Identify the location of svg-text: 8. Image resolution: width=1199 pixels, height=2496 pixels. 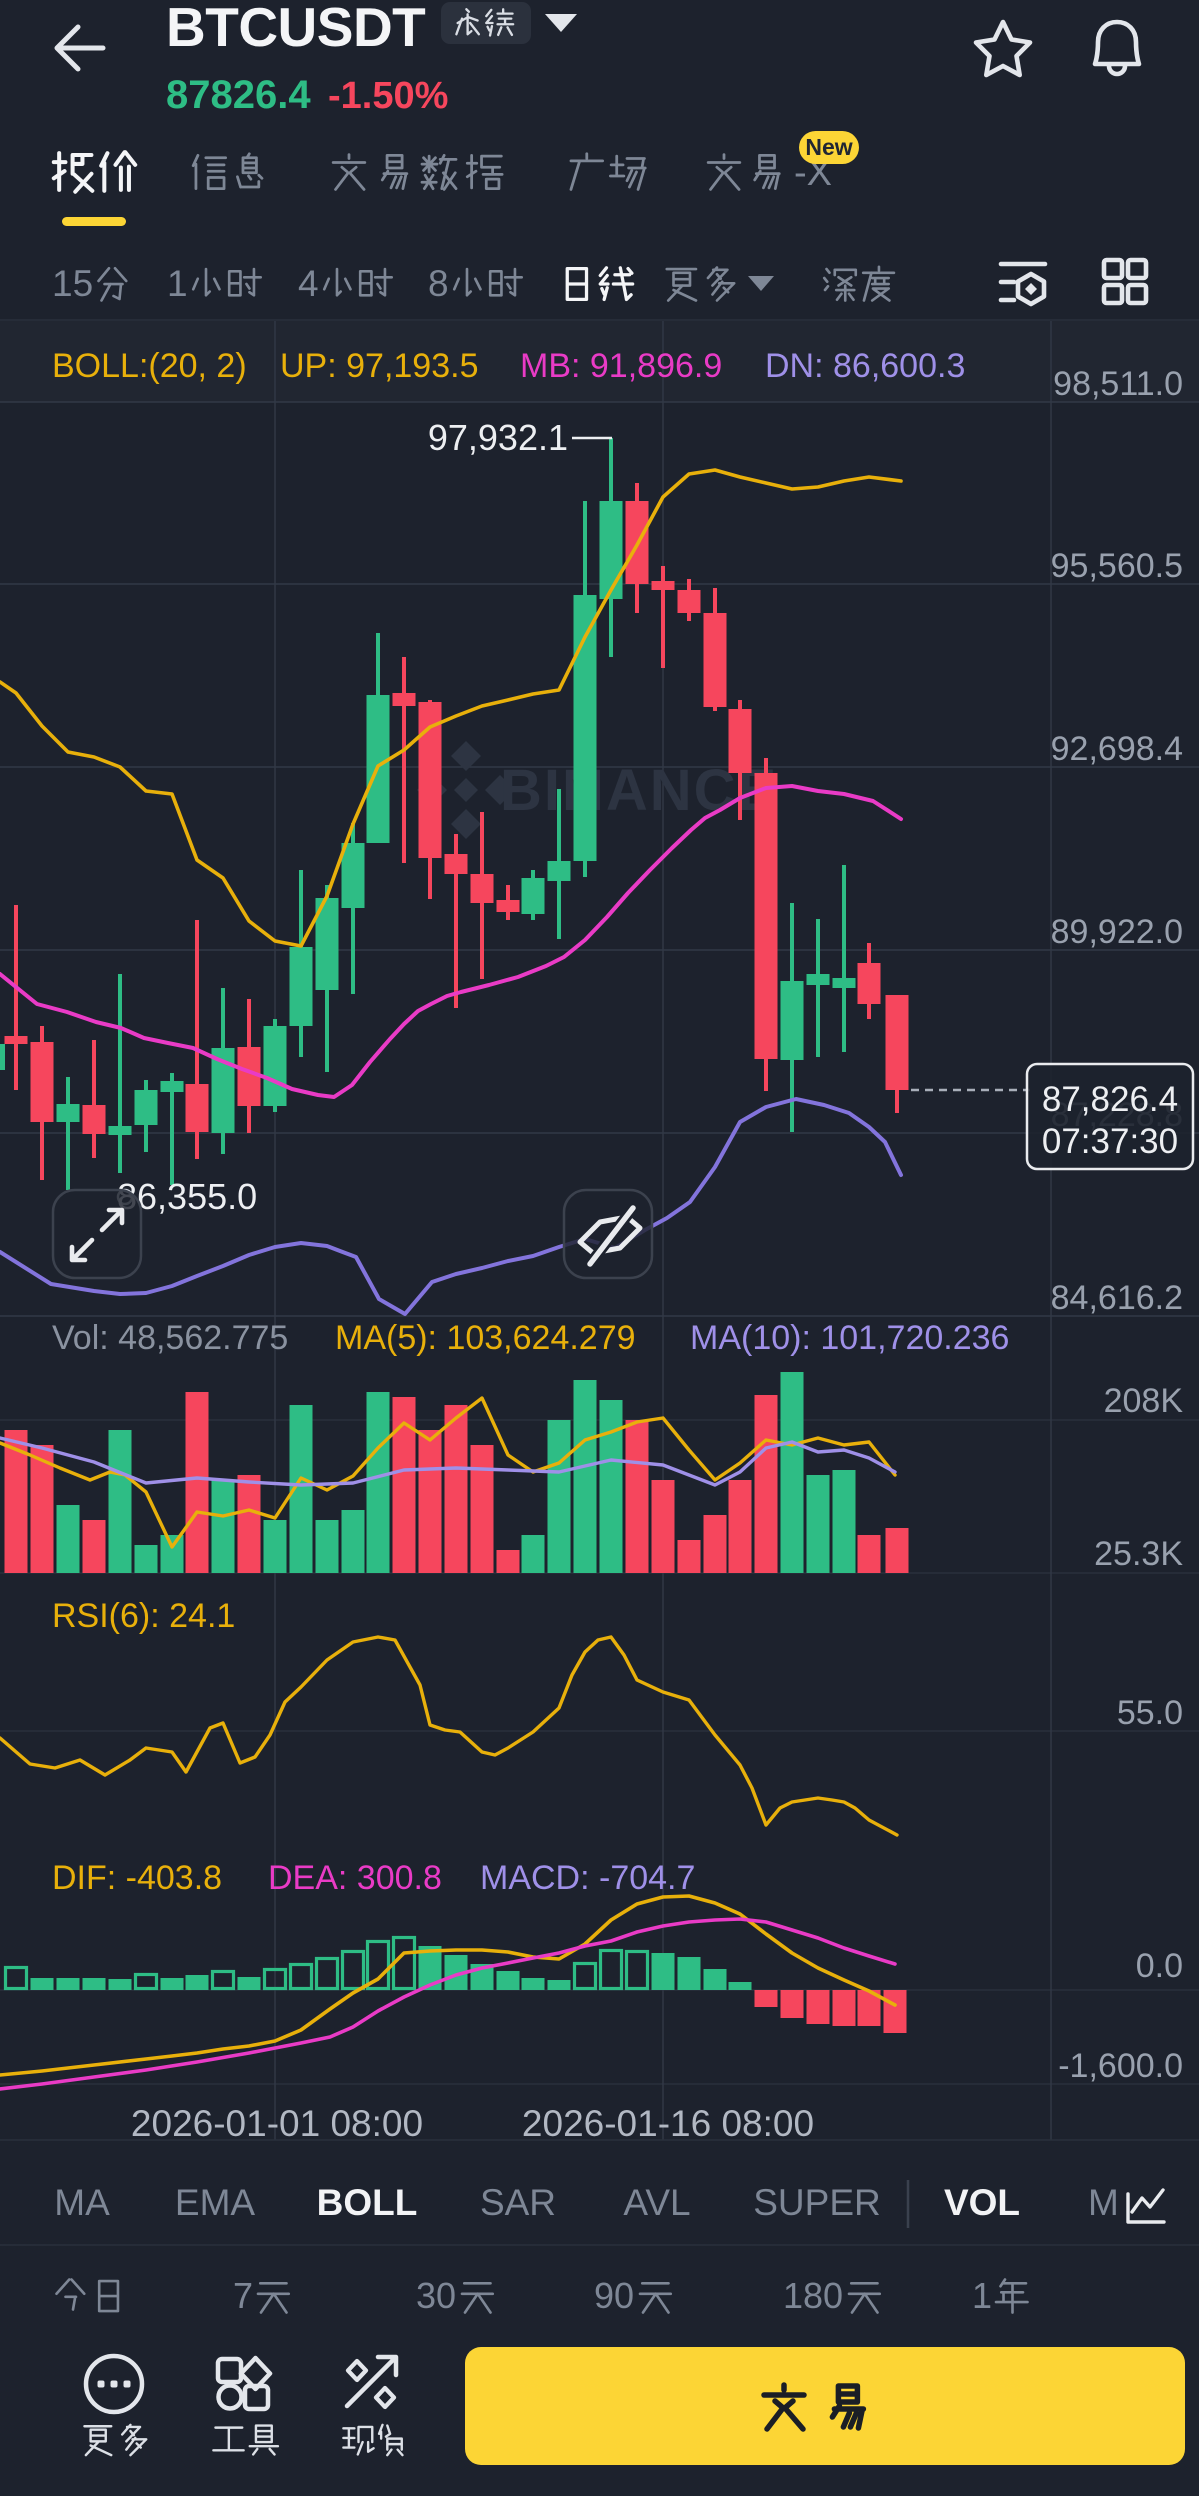
(438, 283).